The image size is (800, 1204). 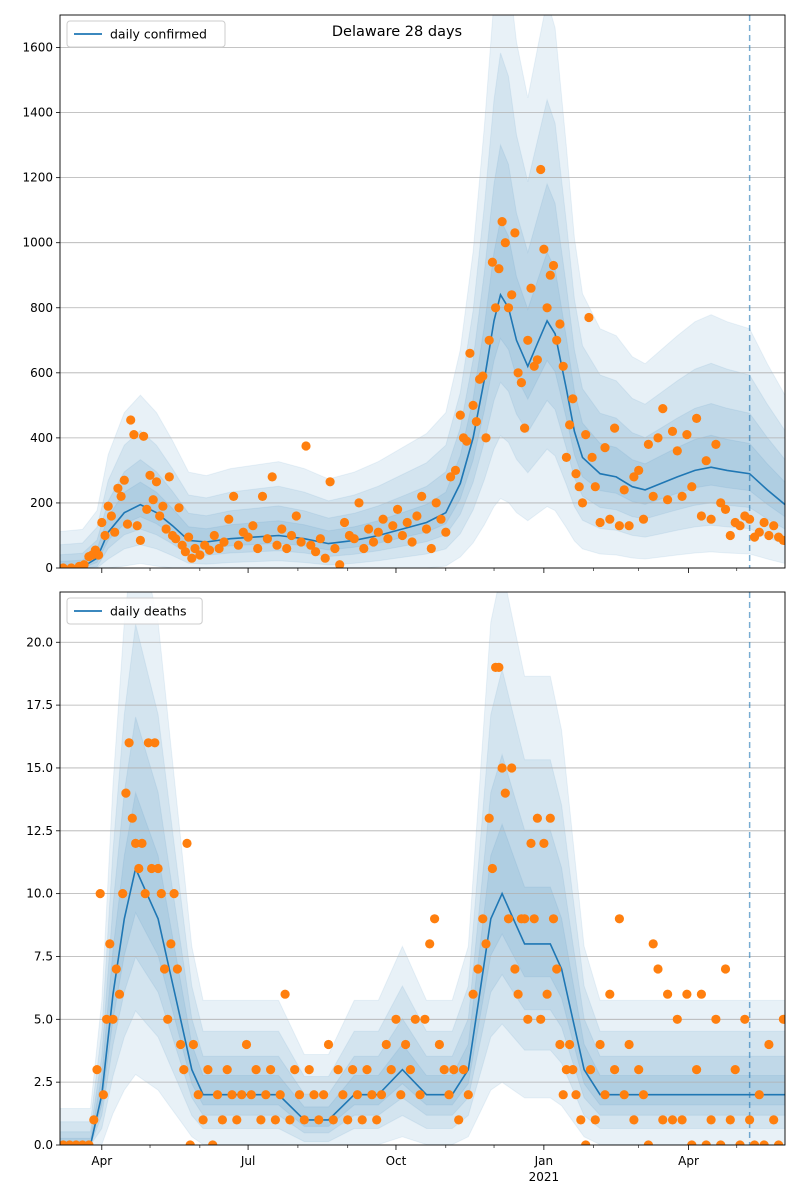 I want to click on y-tick-label: 1600, so click(x=37, y=48).